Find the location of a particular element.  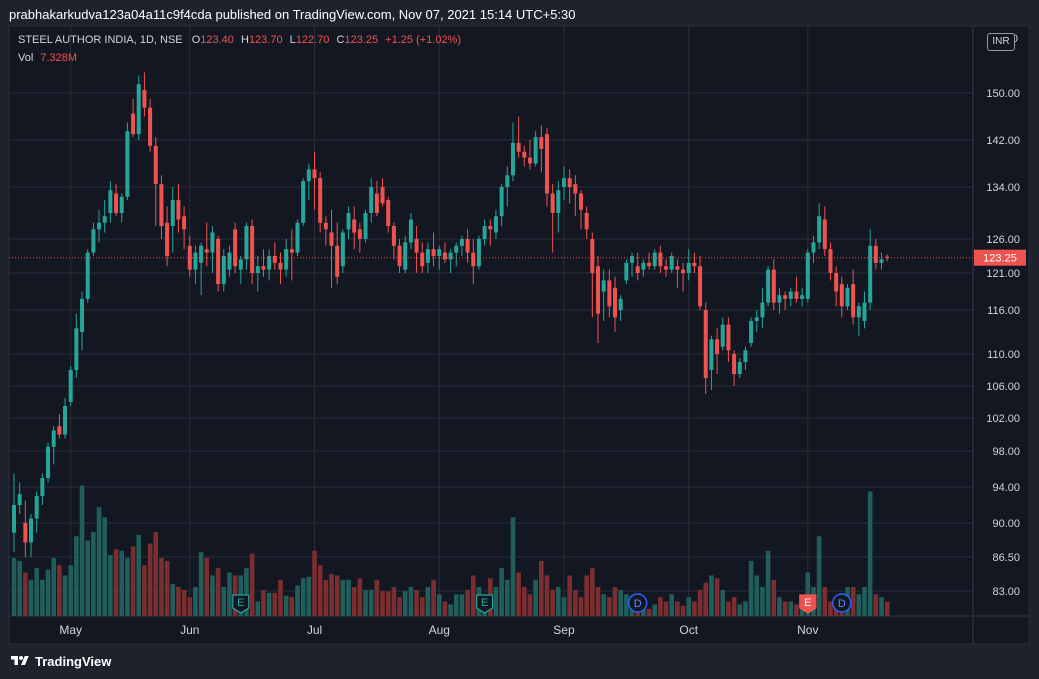

high-value: 123.70 is located at coordinates (265, 40).